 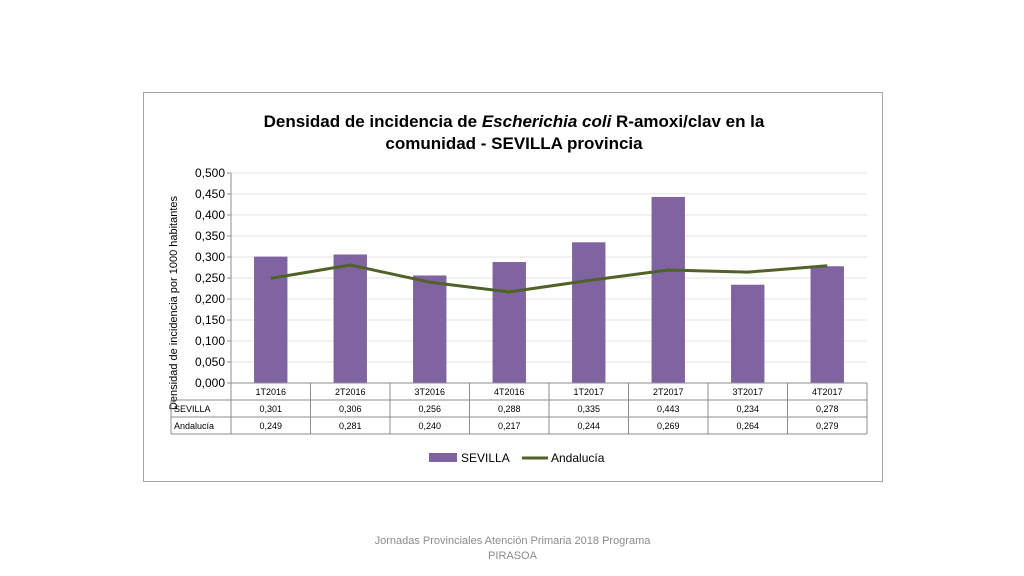 What do you see at coordinates (210, 257) in the screenshot?
I see `y-tick-label: 0,300` at bounding box center [210, 257].